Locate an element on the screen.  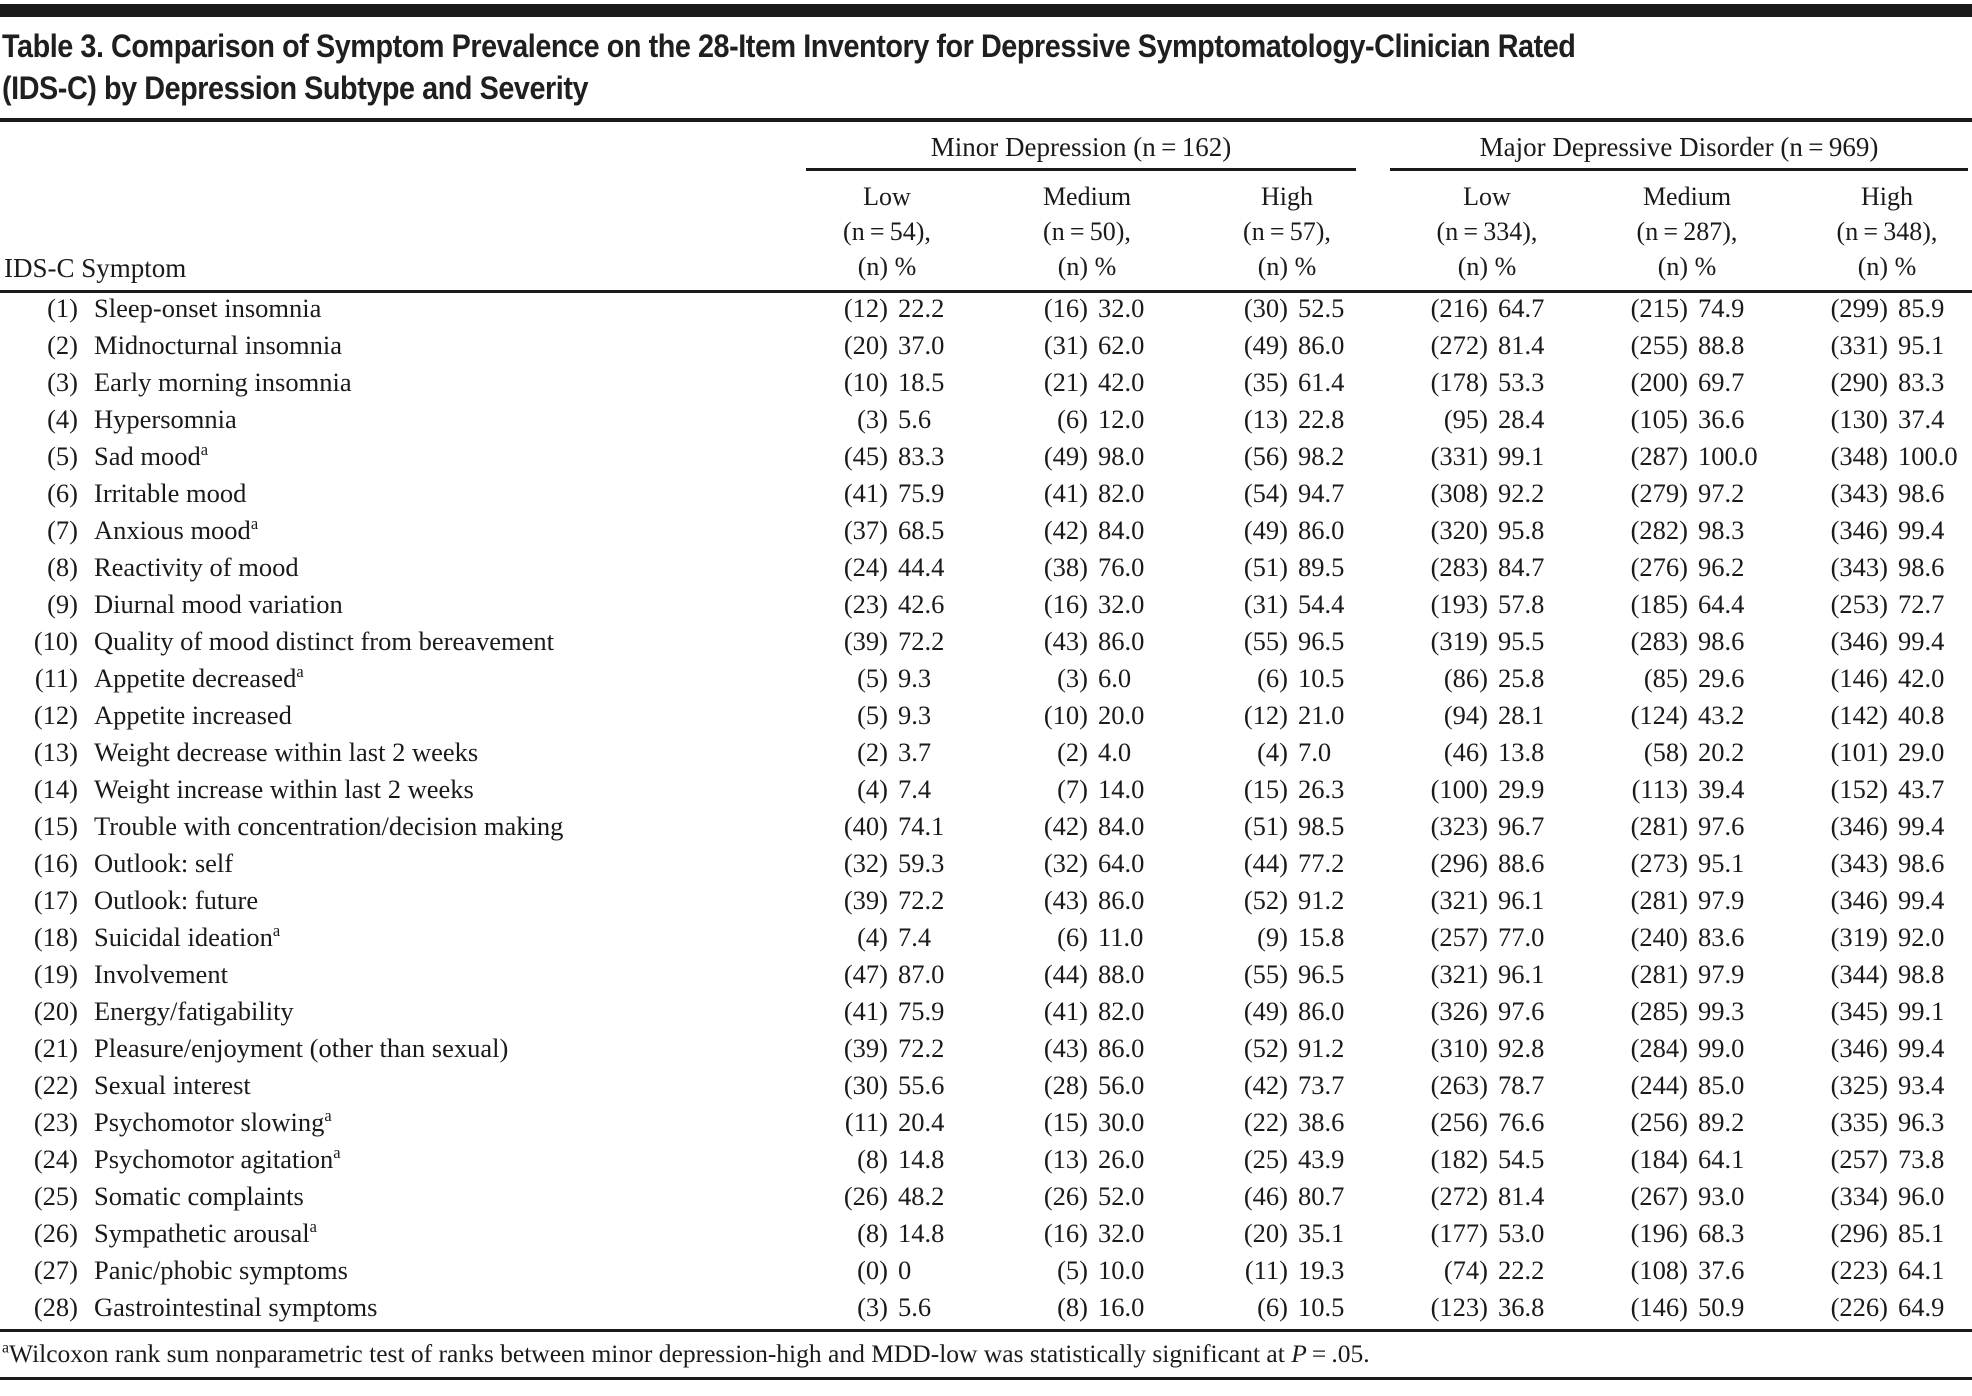
value-cell: (346) 99.4 is located at coordinates (1872, 826).